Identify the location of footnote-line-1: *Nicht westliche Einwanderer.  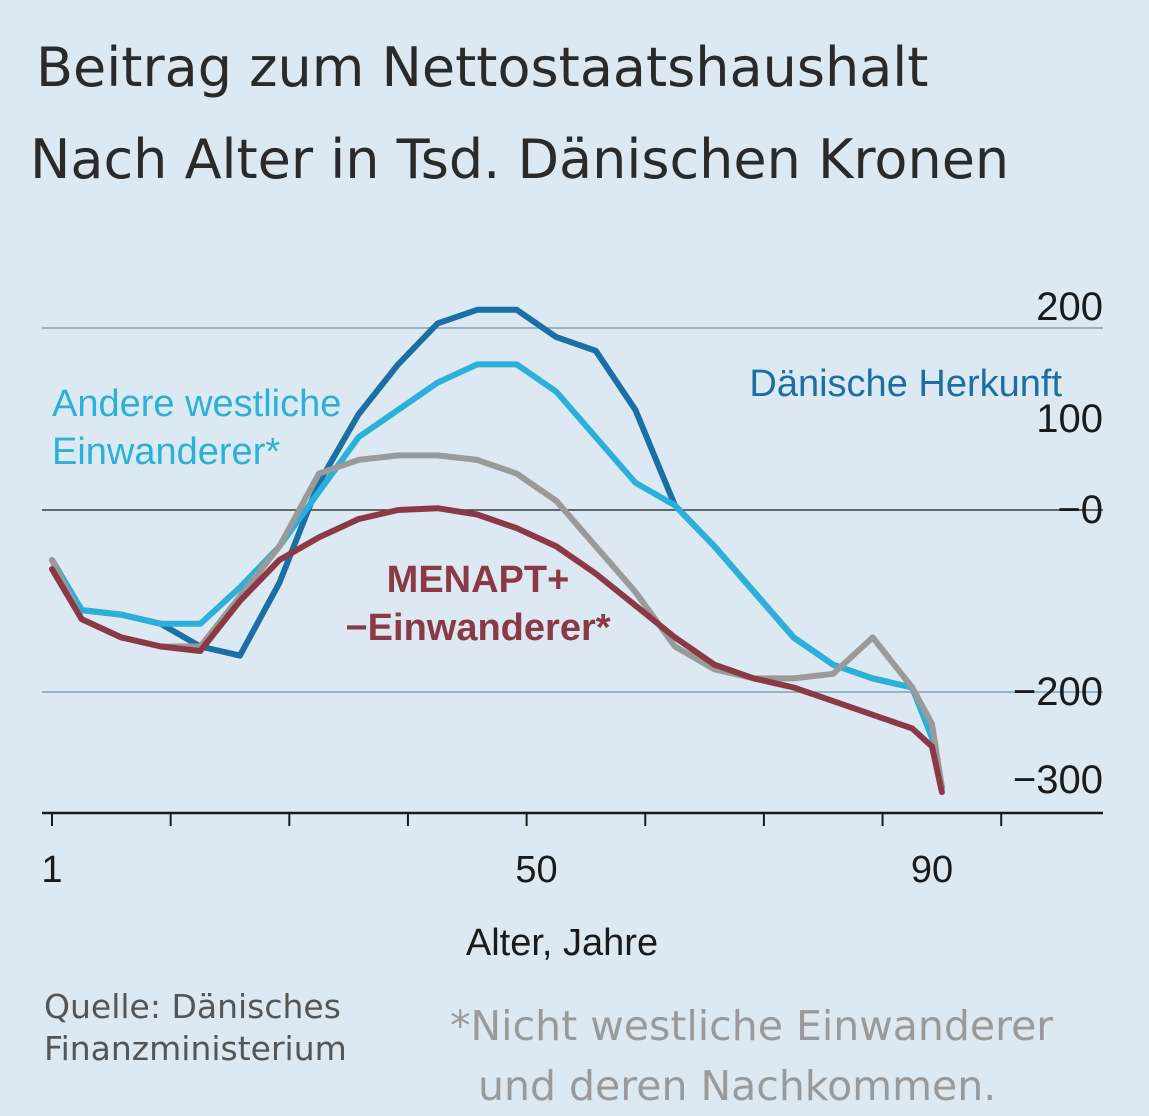
(752, 1026).